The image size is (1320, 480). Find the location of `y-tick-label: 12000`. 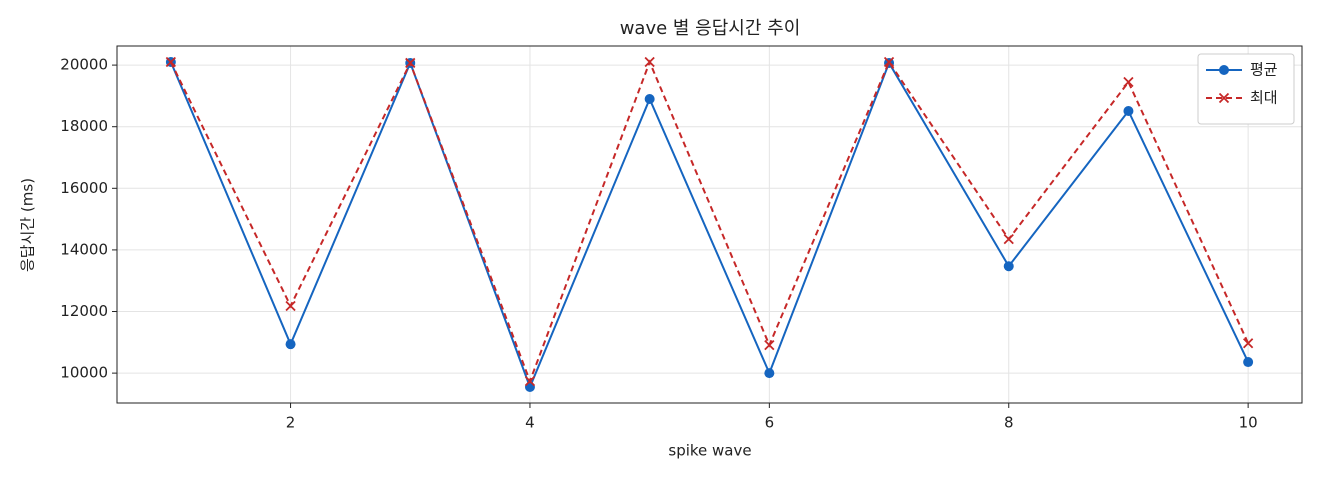

y-tick-label: 12000 is located at coordinates (84, 311).